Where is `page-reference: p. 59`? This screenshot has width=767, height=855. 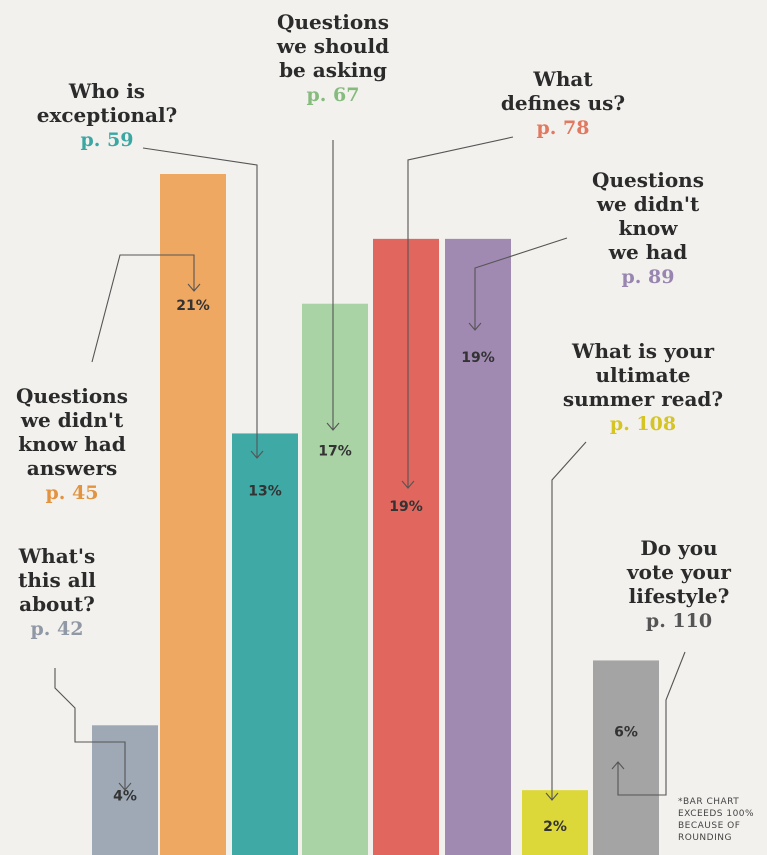
page-reference: p. 59 is located at coordinates (107, 140).